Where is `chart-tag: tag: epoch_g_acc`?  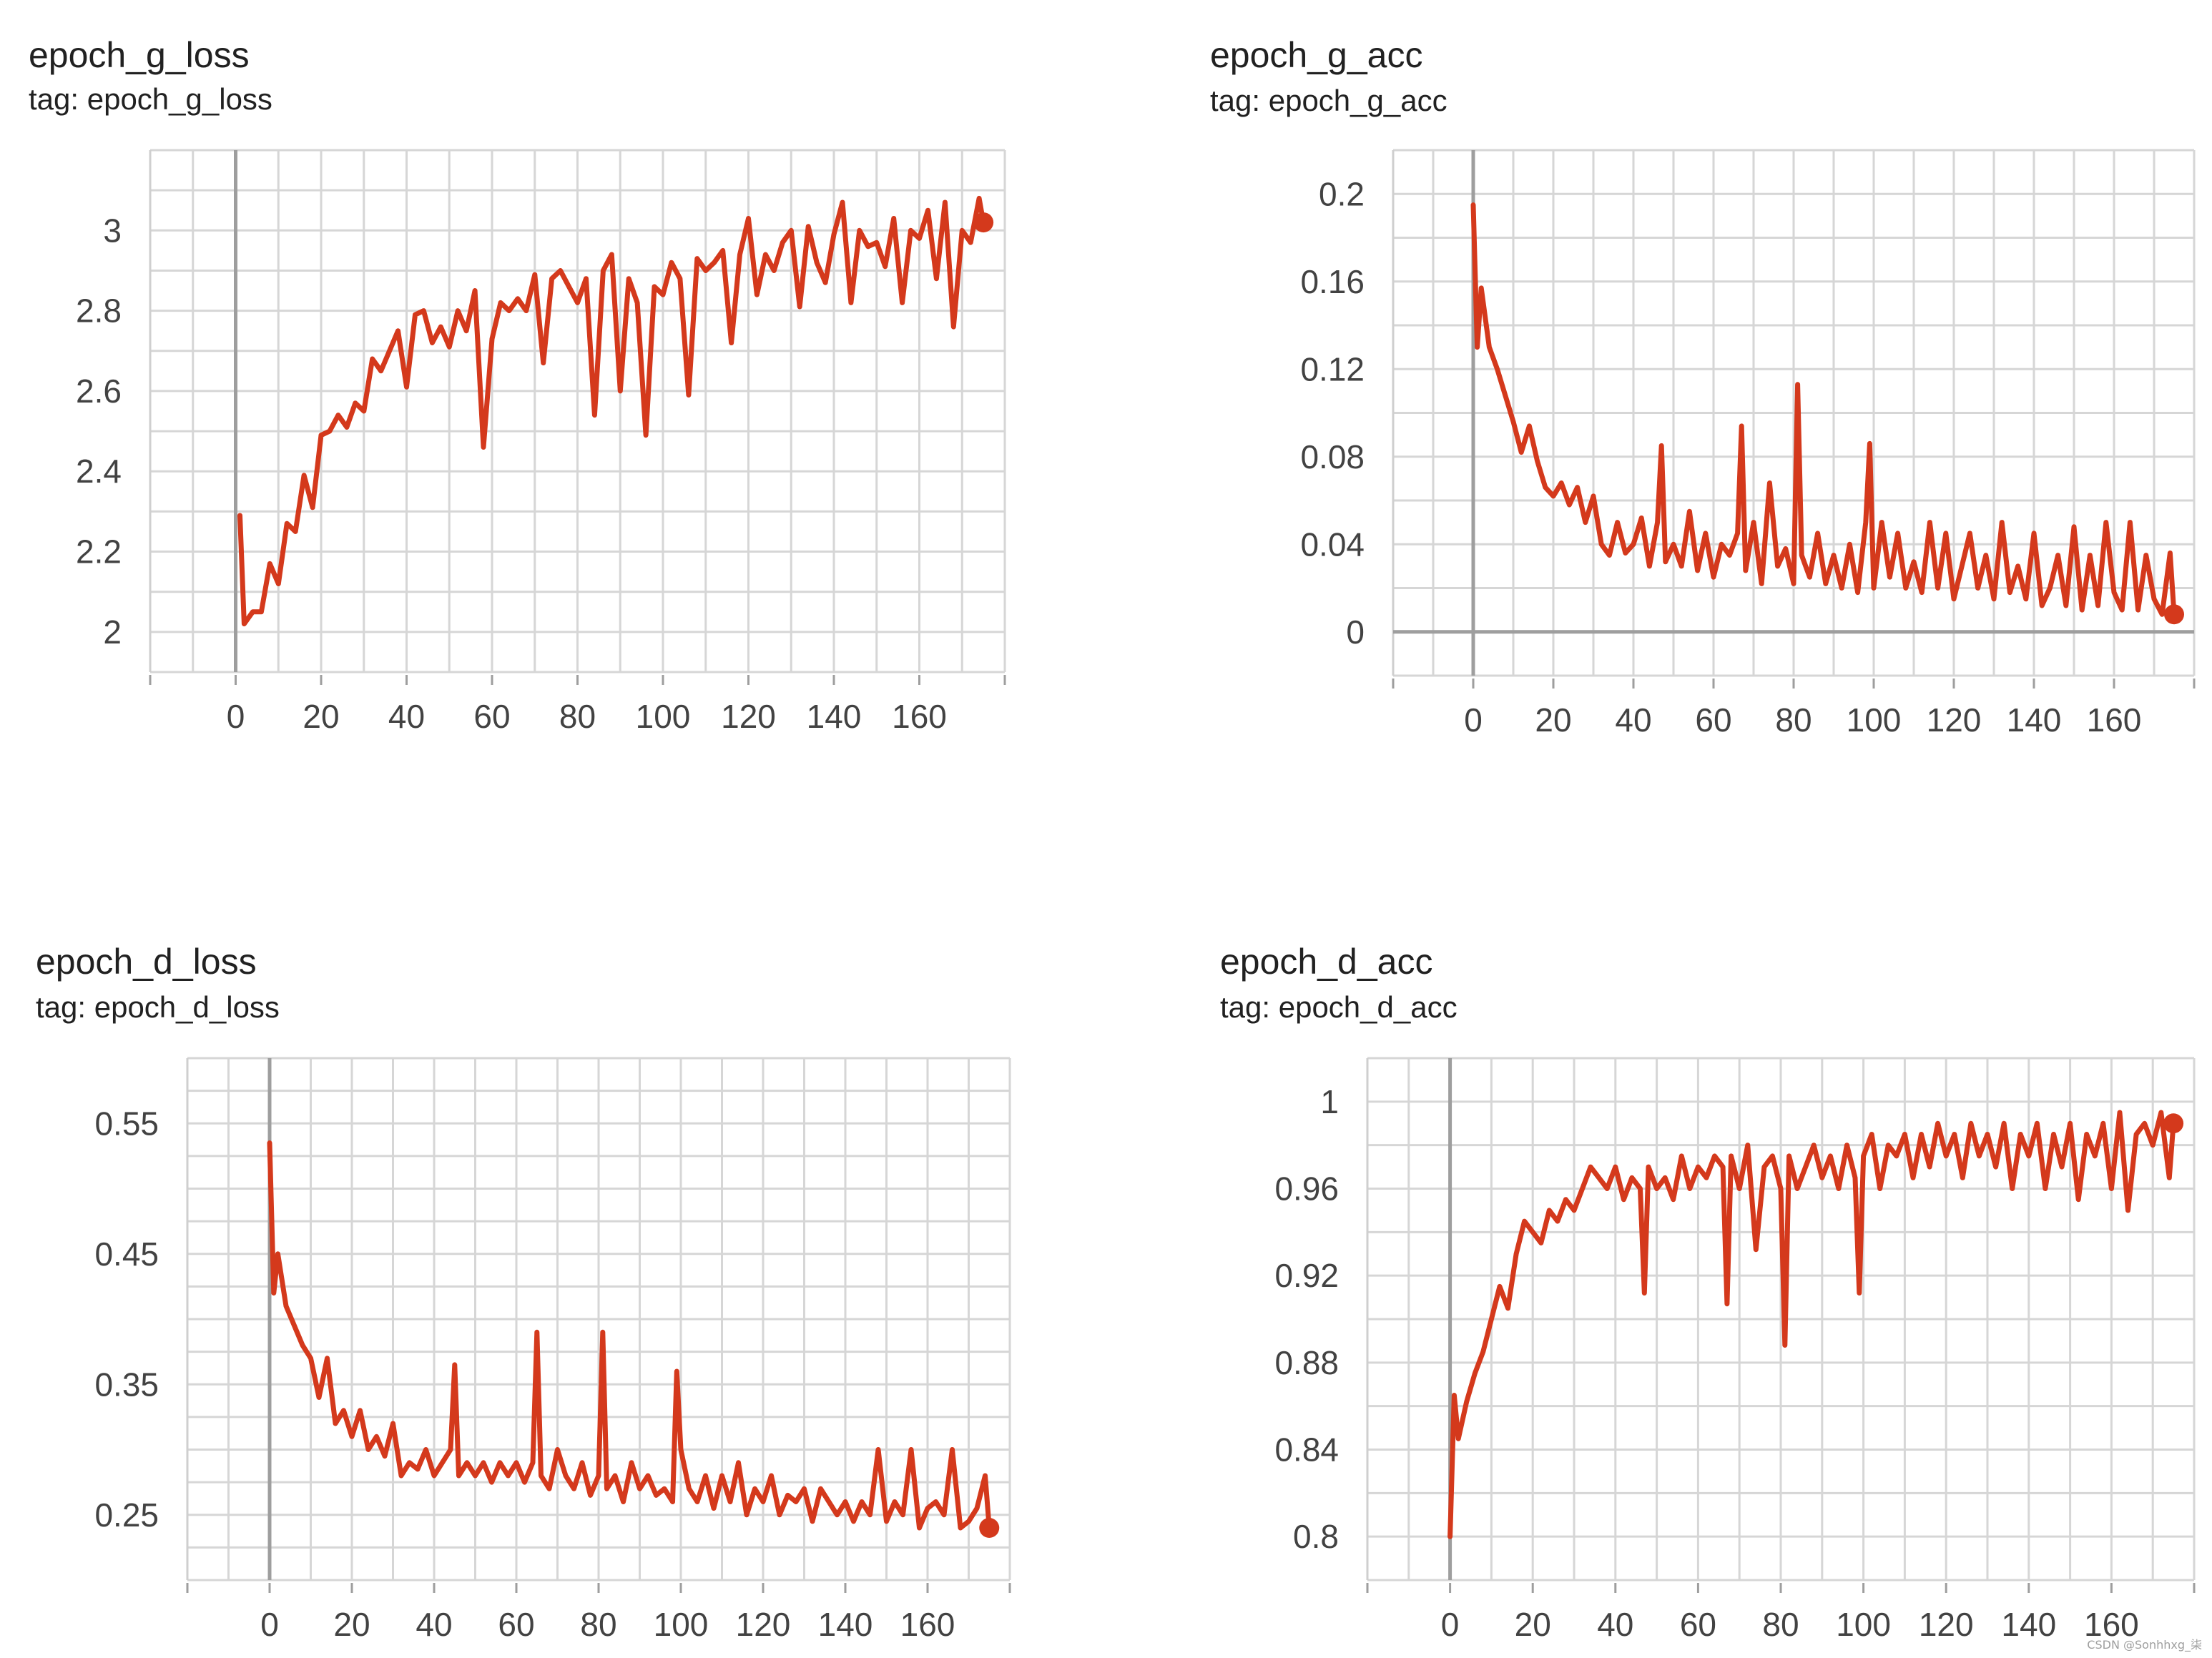 chart-tag: tag: epoch_g_acc is located at coordinates (1328, 100).